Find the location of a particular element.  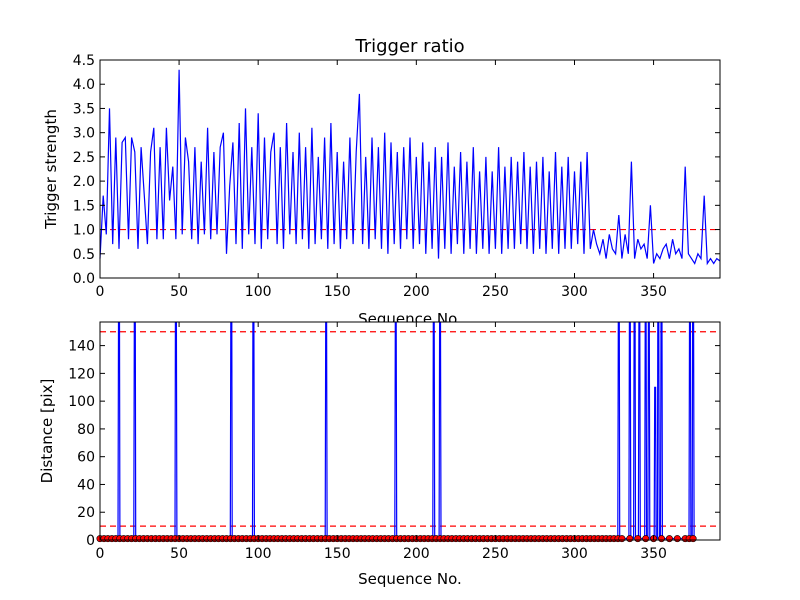

y-tick-label: 3.5 is located at coordinates (84, 109).